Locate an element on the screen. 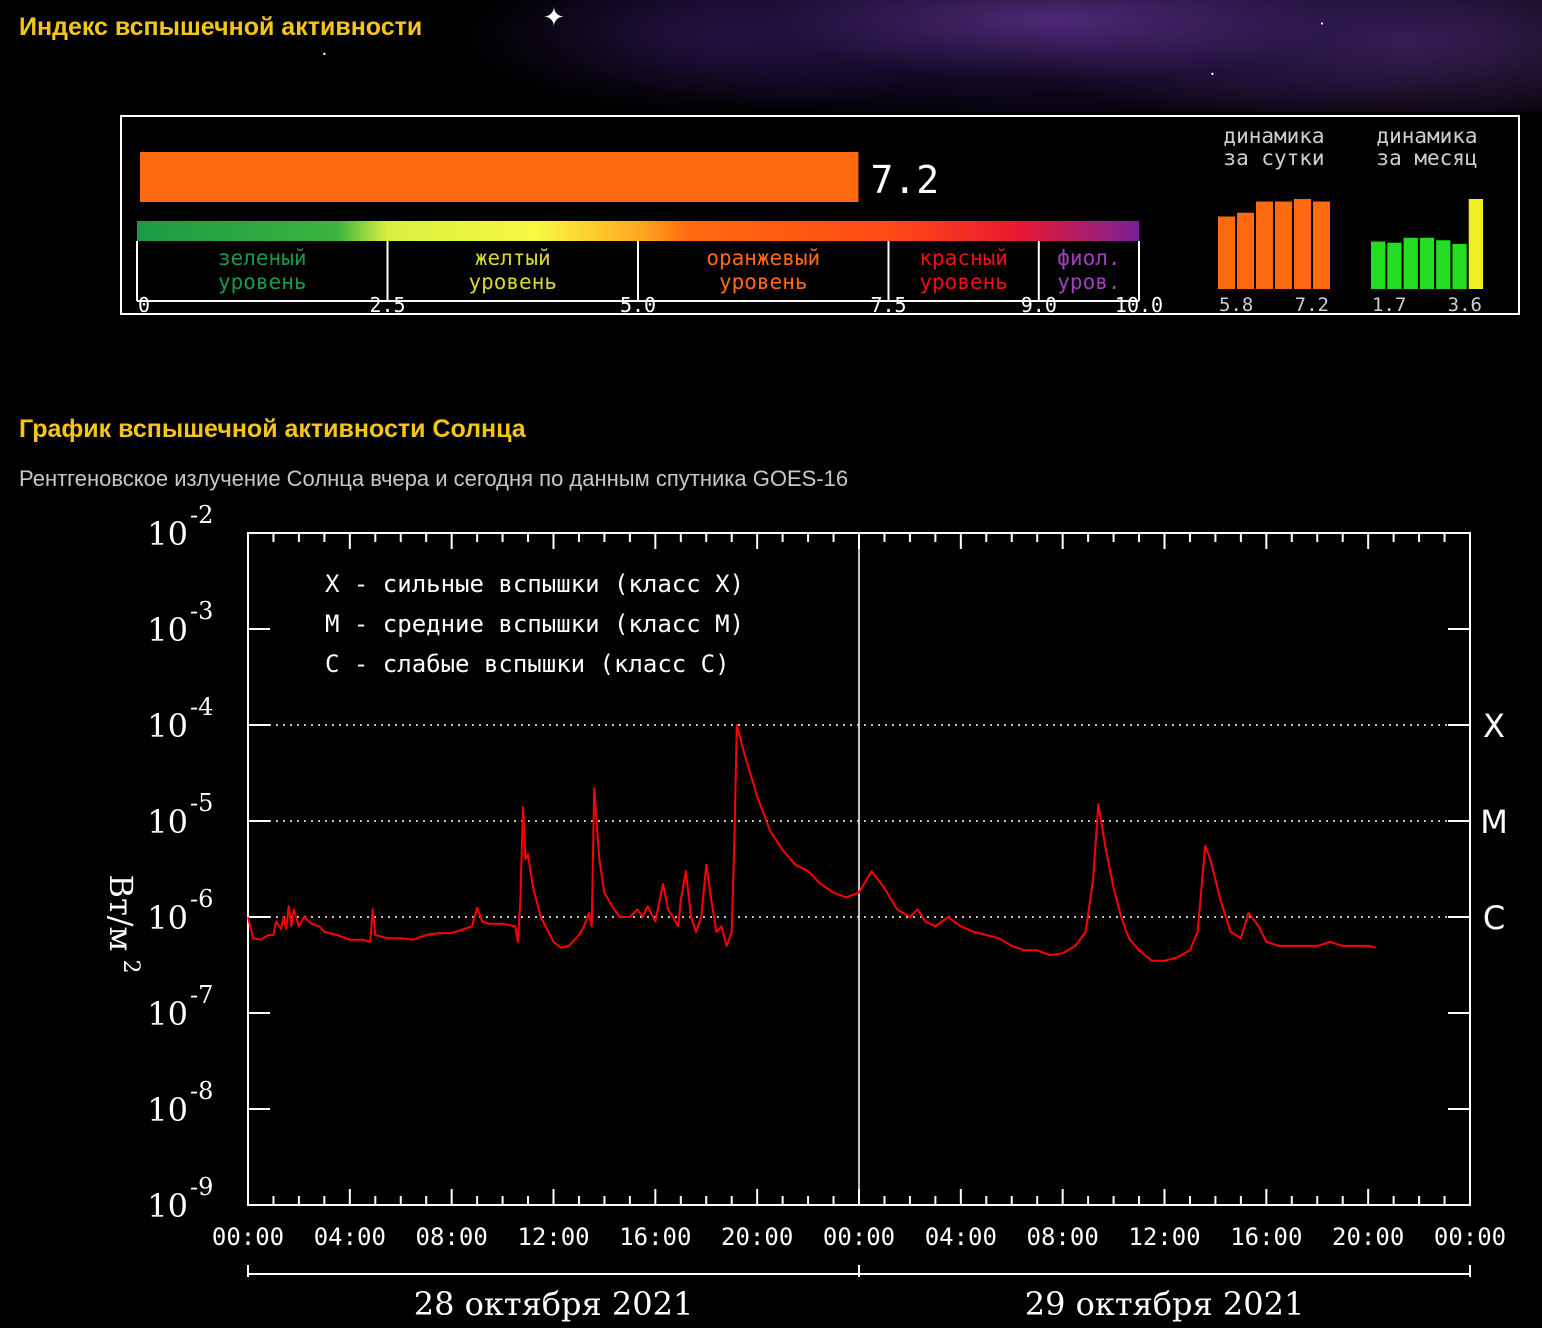 Image resolution: width=1542 pixels, height=1328 pixels. monthly-dynamics-title-line2: за месяц is located at coordinates (1426, 158).